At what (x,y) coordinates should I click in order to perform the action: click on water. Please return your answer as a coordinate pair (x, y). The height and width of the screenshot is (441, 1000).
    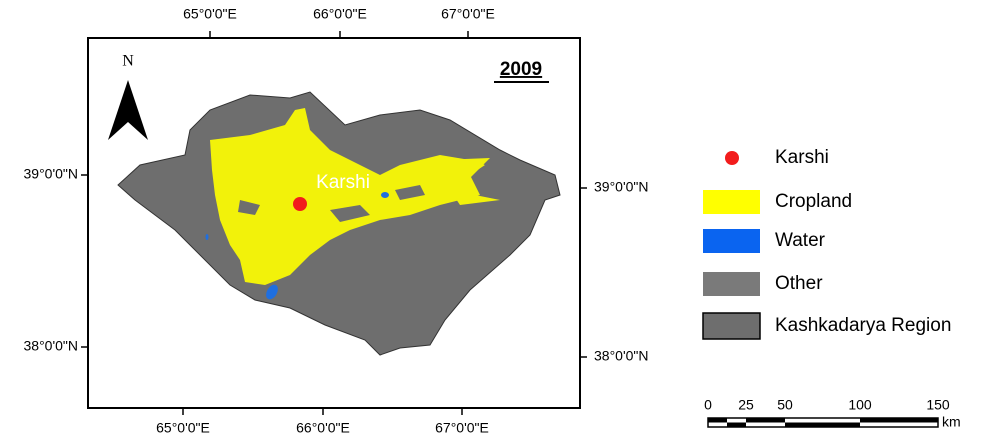
    Looking at the image, I should click on (297, 246).